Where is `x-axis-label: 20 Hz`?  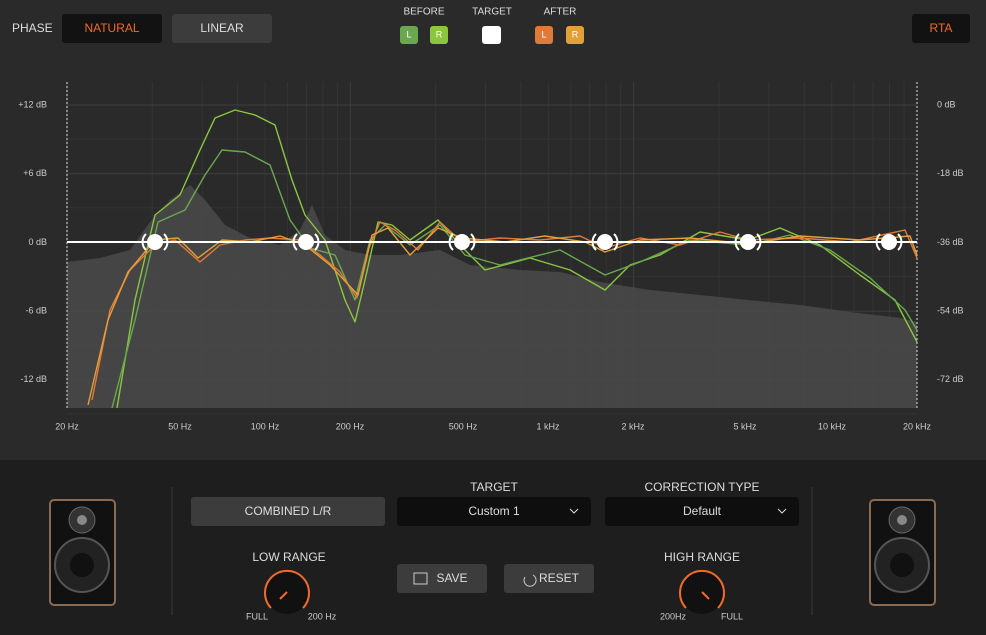 x-axis-label: 20 Hz is located at coordinates (67, 426).